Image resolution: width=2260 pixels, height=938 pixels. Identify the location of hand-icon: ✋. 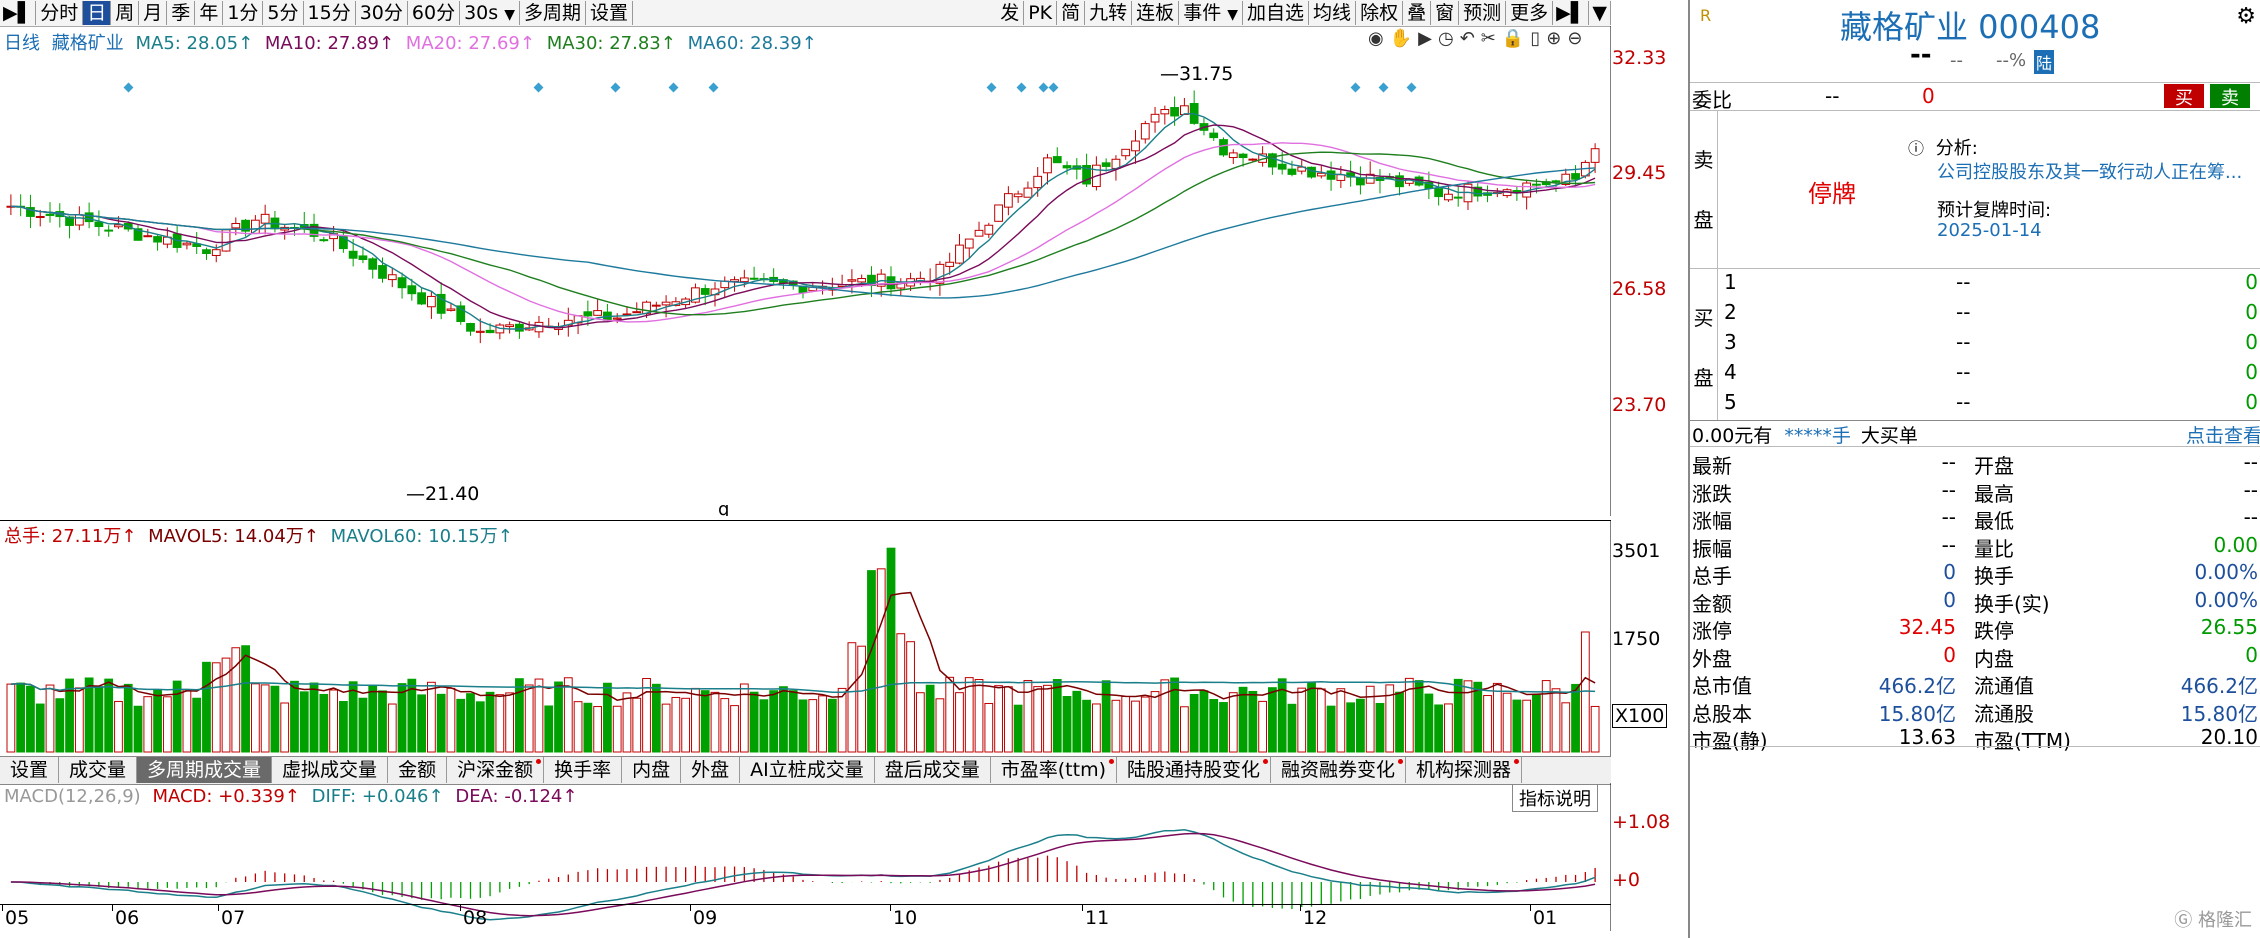
(1404, 38).